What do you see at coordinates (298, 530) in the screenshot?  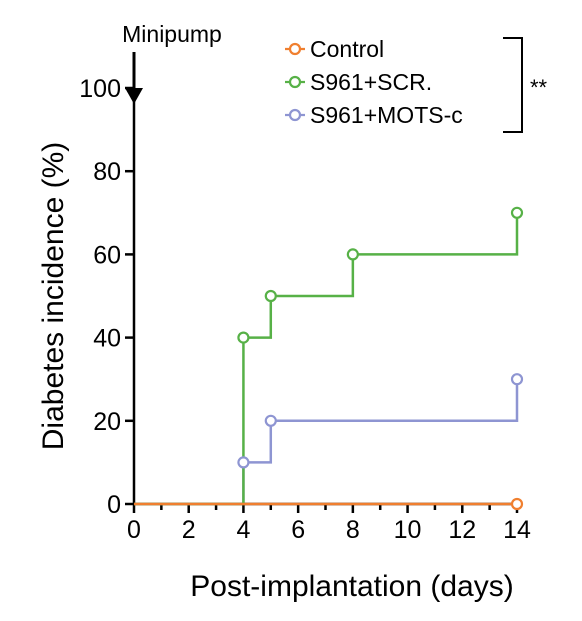 I see `x-tick-label: 6` at bounding box center [298, 530].